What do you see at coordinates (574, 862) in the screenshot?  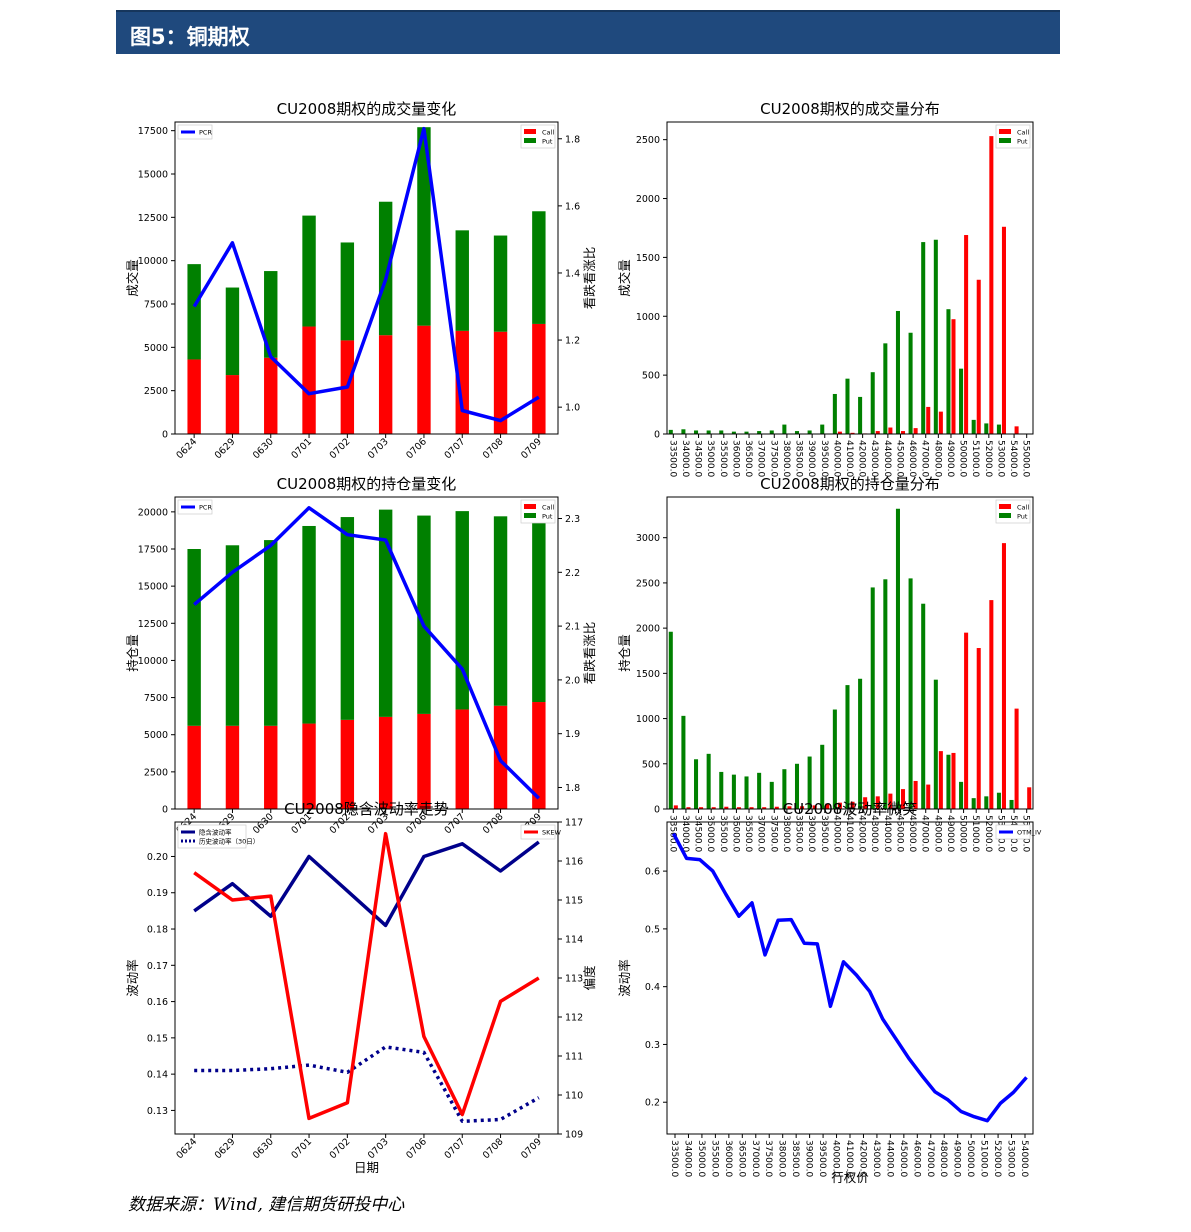 I see `y2-tick-label: 116` at bounding box center [574, 862].